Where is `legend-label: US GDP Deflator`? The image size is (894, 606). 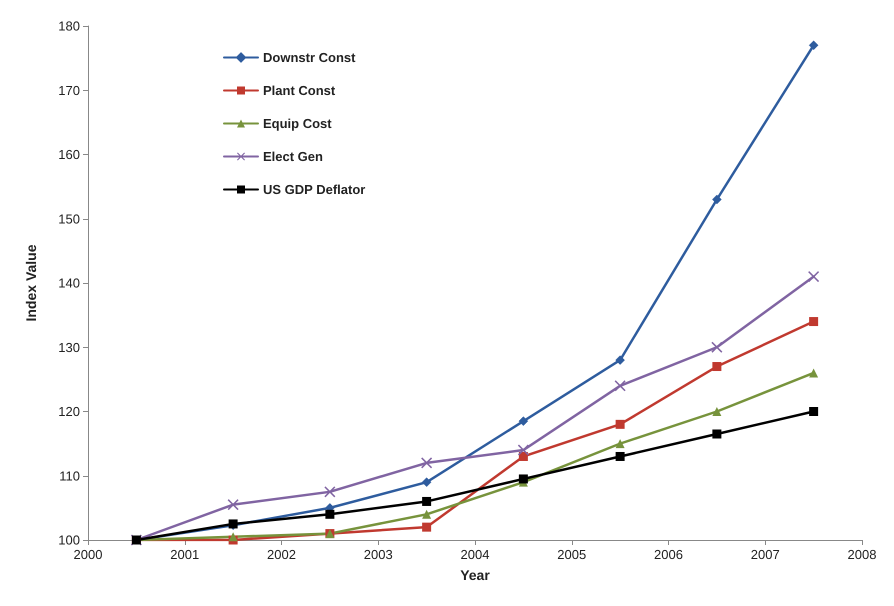 legend-label: US GDP Deflator is located at coordinates (314, 189).